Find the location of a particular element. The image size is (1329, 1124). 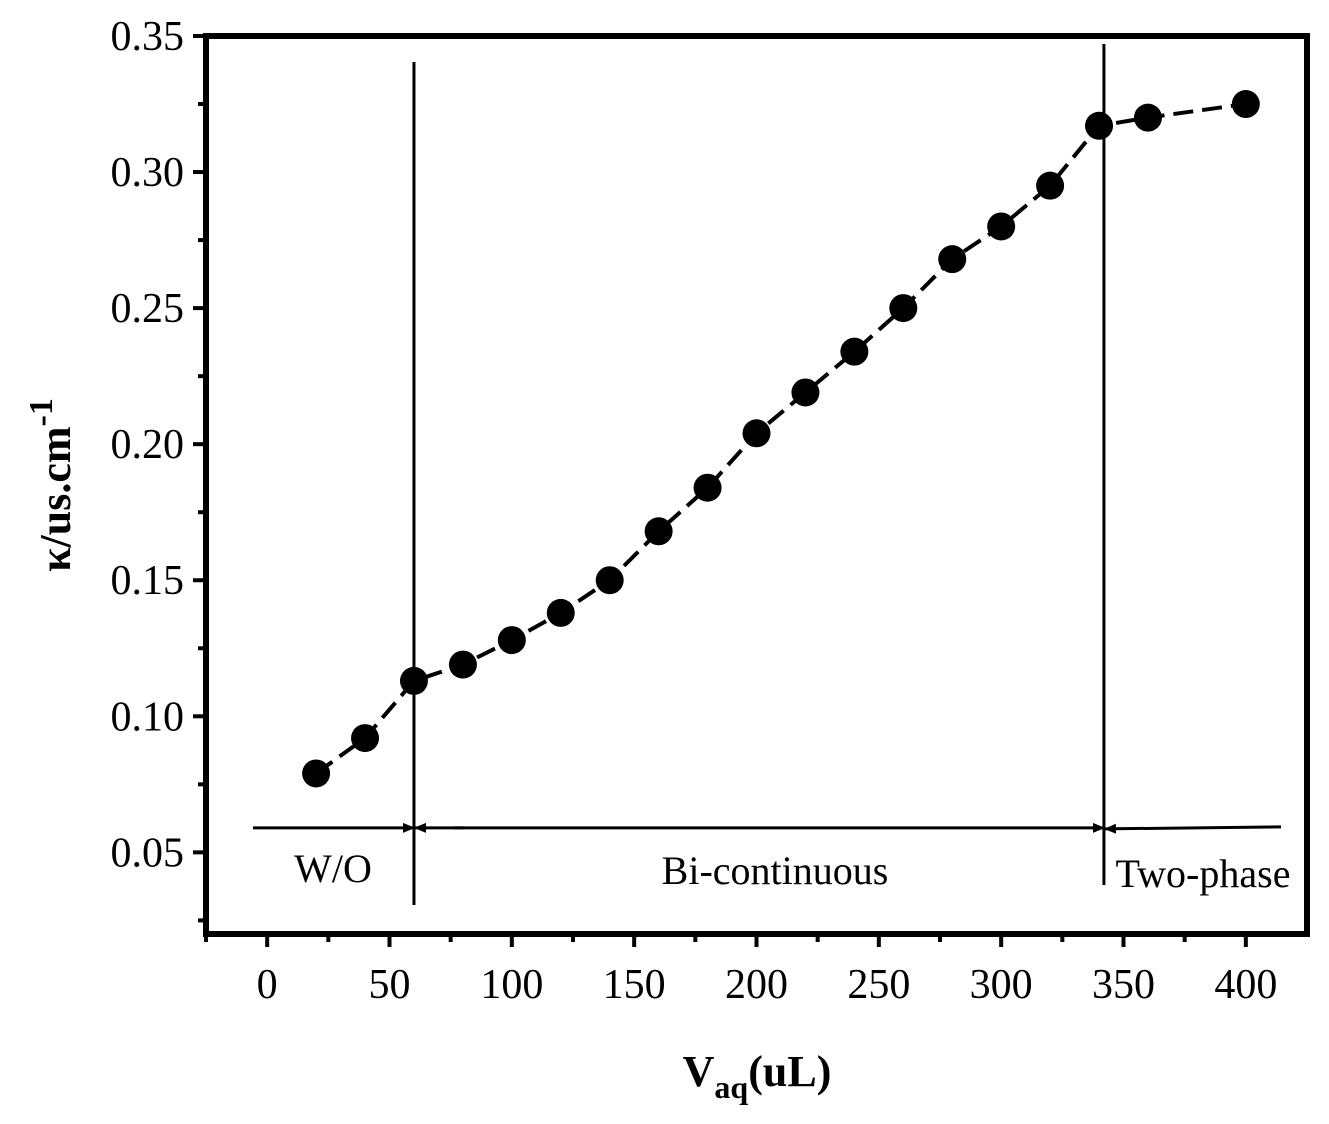

y-tick-label: 0.35 is located at coordinates (148, 37).